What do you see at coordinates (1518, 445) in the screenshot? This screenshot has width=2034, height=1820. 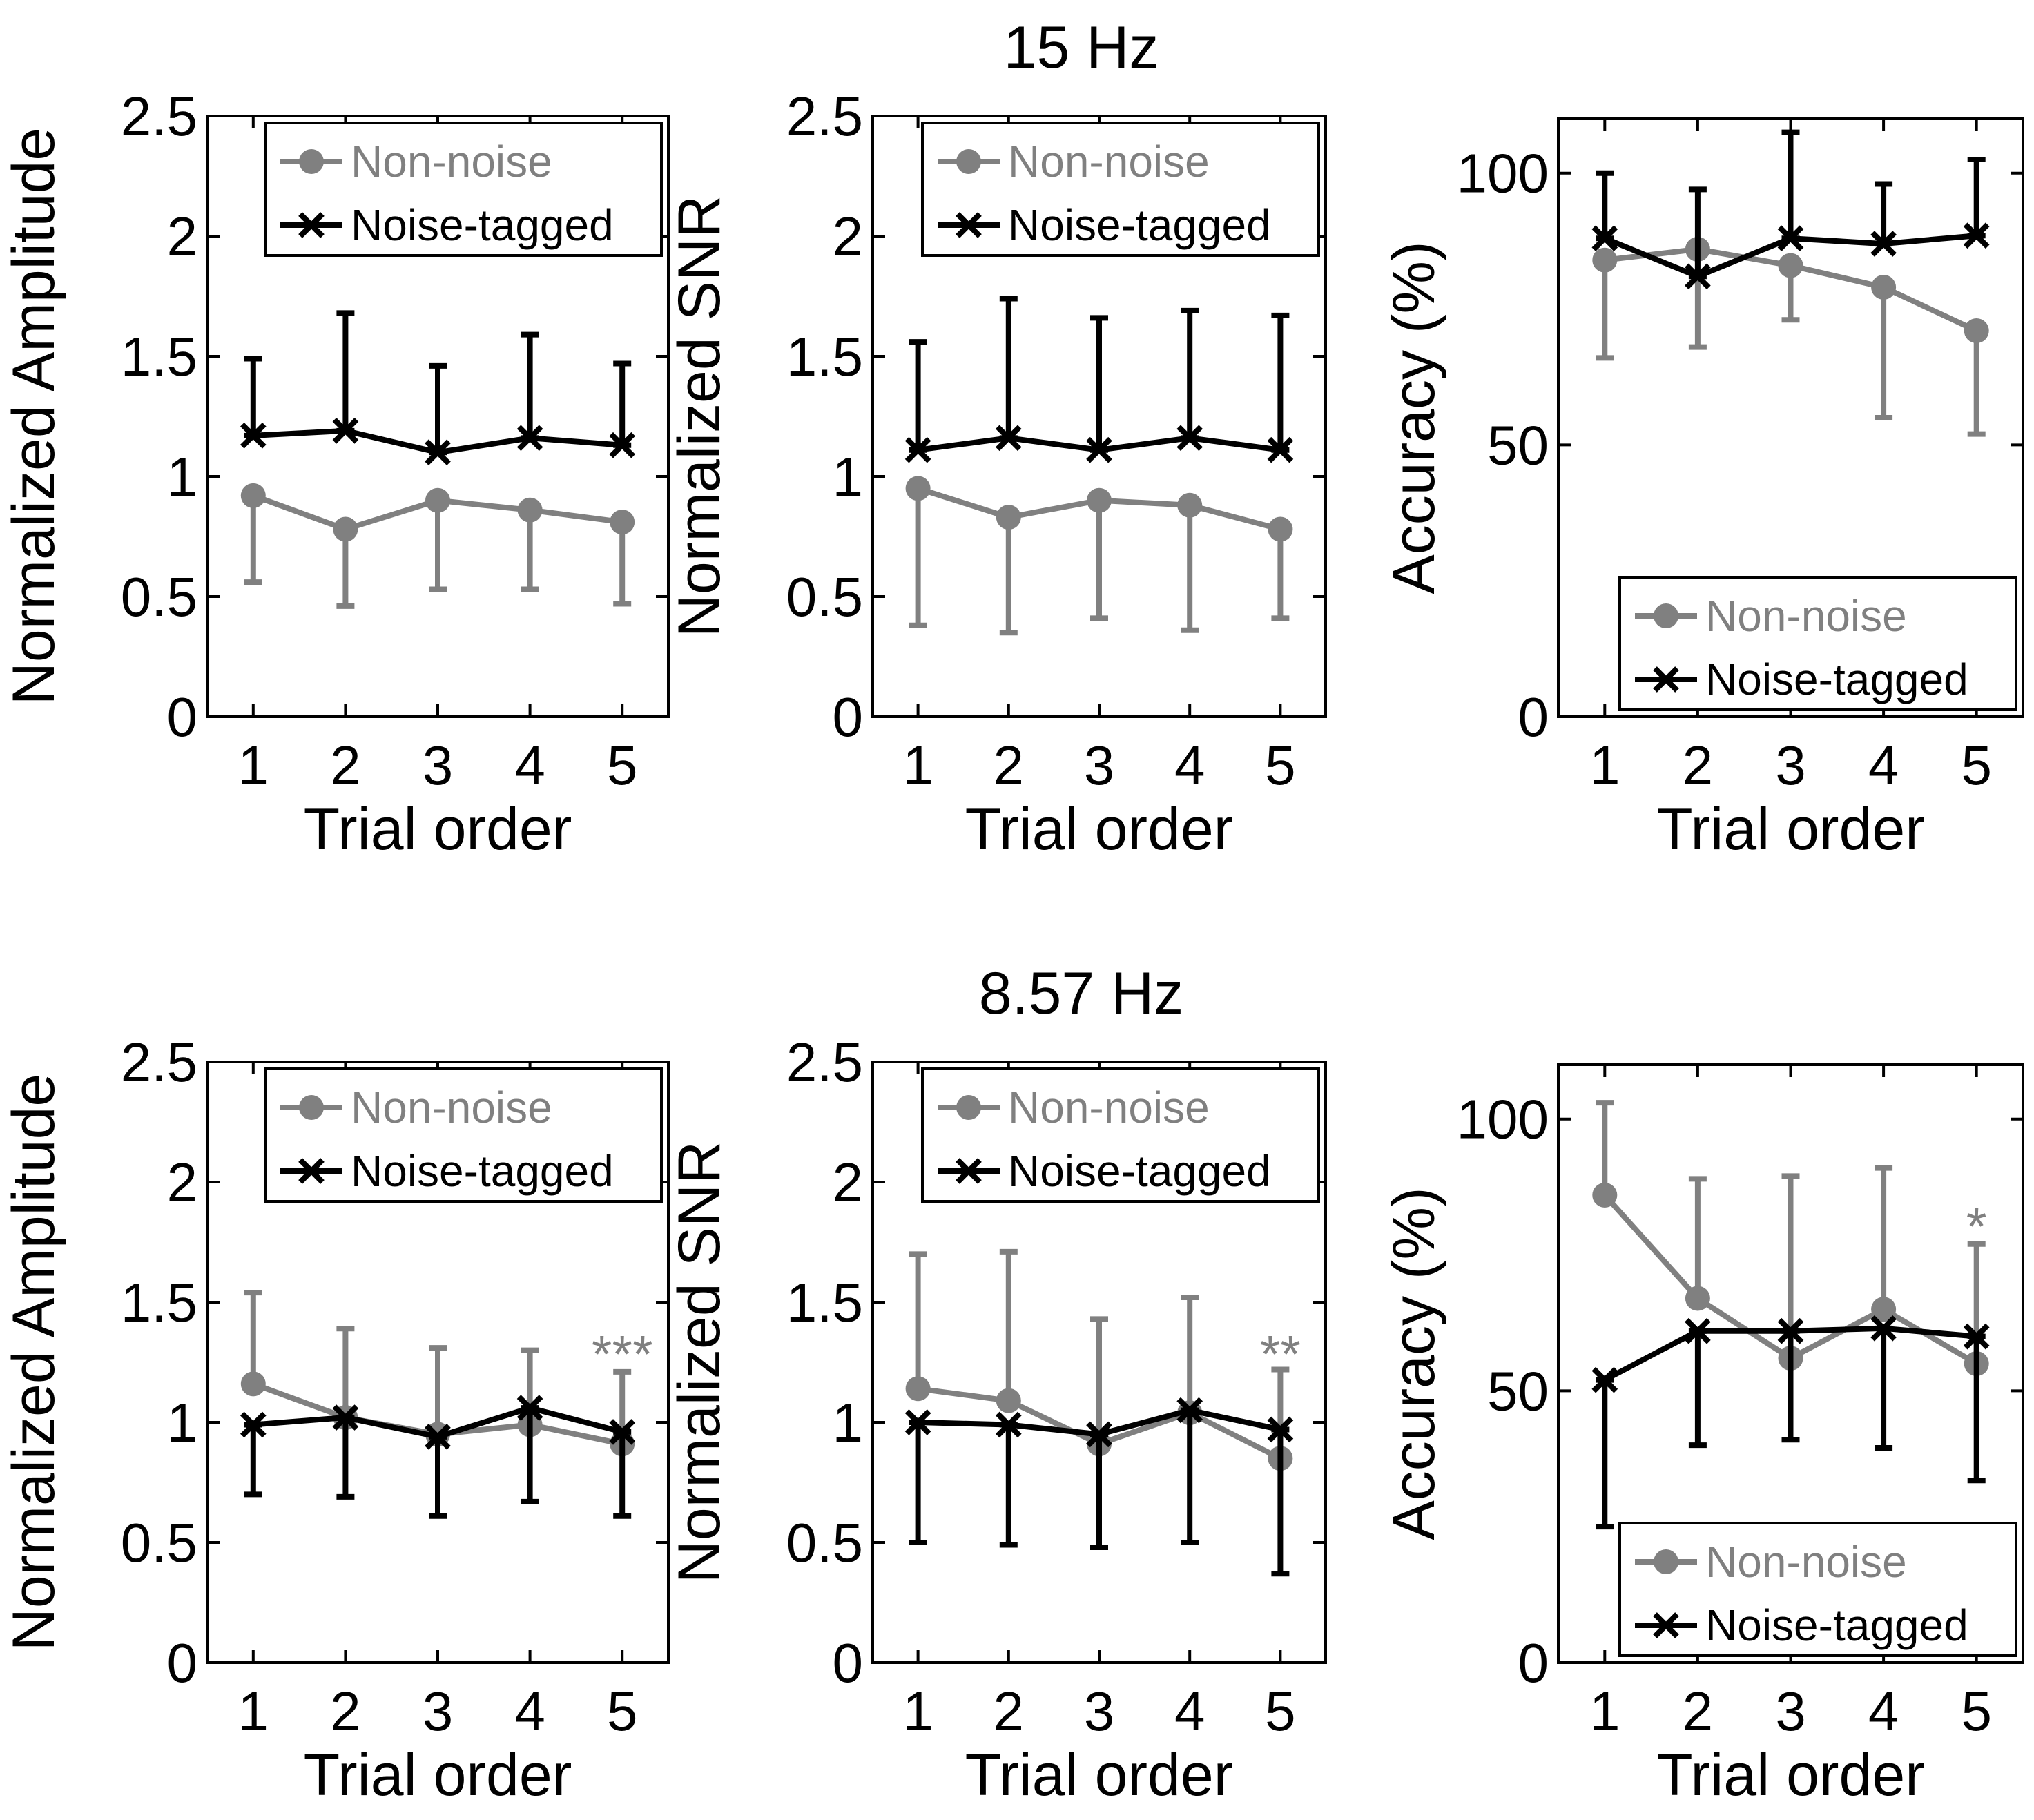 I see `y-tick-label: 50` at bounding box center [1518, 445].